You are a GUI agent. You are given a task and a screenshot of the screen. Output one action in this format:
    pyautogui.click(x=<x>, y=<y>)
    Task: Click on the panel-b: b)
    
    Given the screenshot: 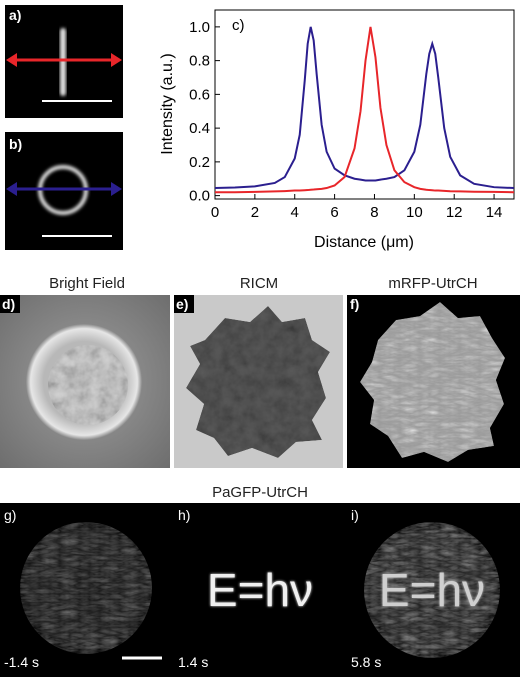 What is the action you would take?
    pyautogui.click(x=64, y=191)
    